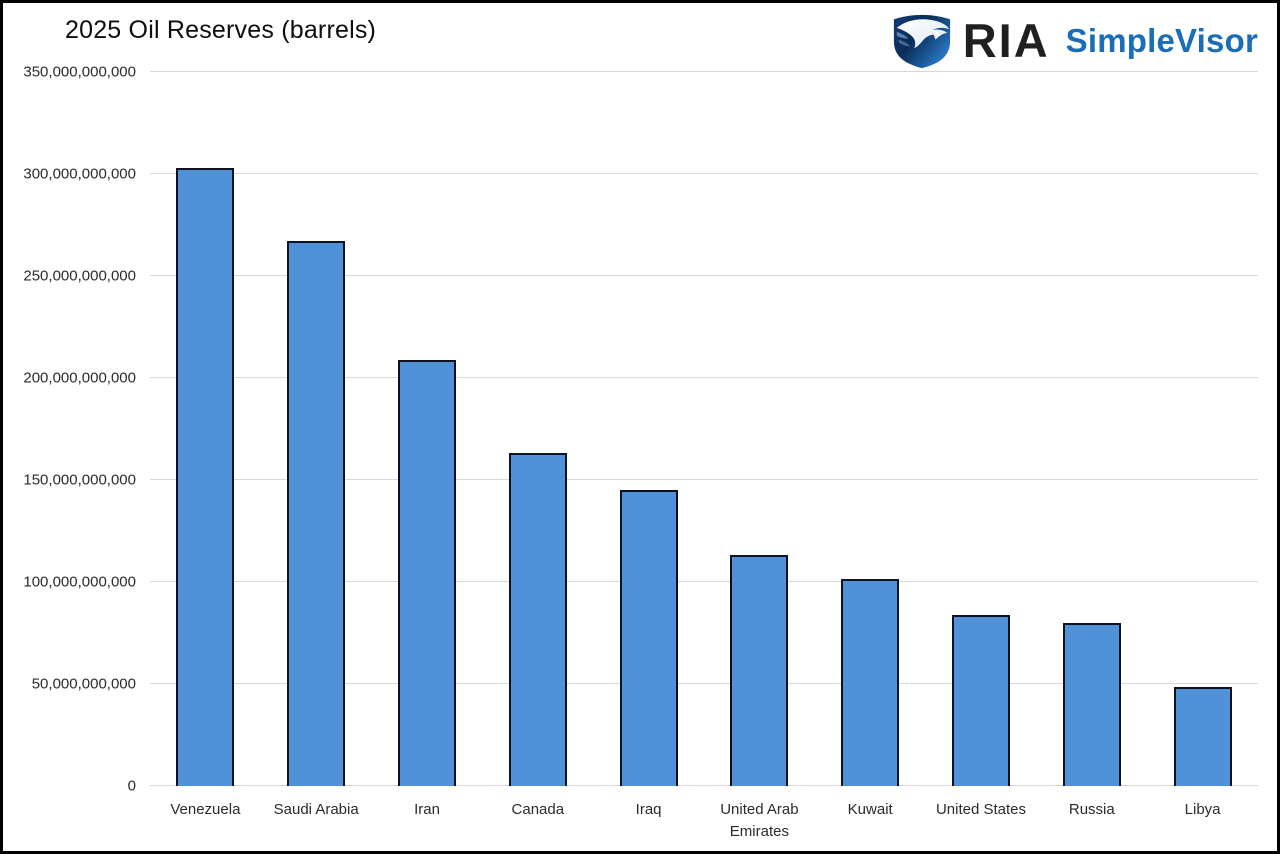 Image resolution: width=1280 pixels, height=854 pixels. Describe the element at coordinates (981, 809) in the screenshot. I see `x-axis-label: United States` at that location.